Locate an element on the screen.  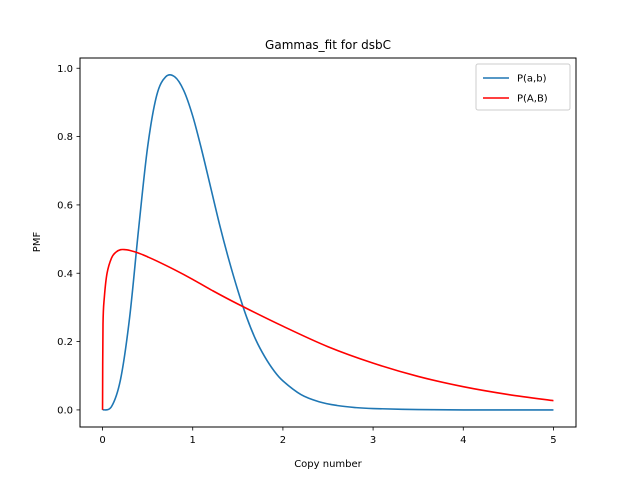
chart-title: Gammas_fit for dsbC is located at coordinates (328, 45).